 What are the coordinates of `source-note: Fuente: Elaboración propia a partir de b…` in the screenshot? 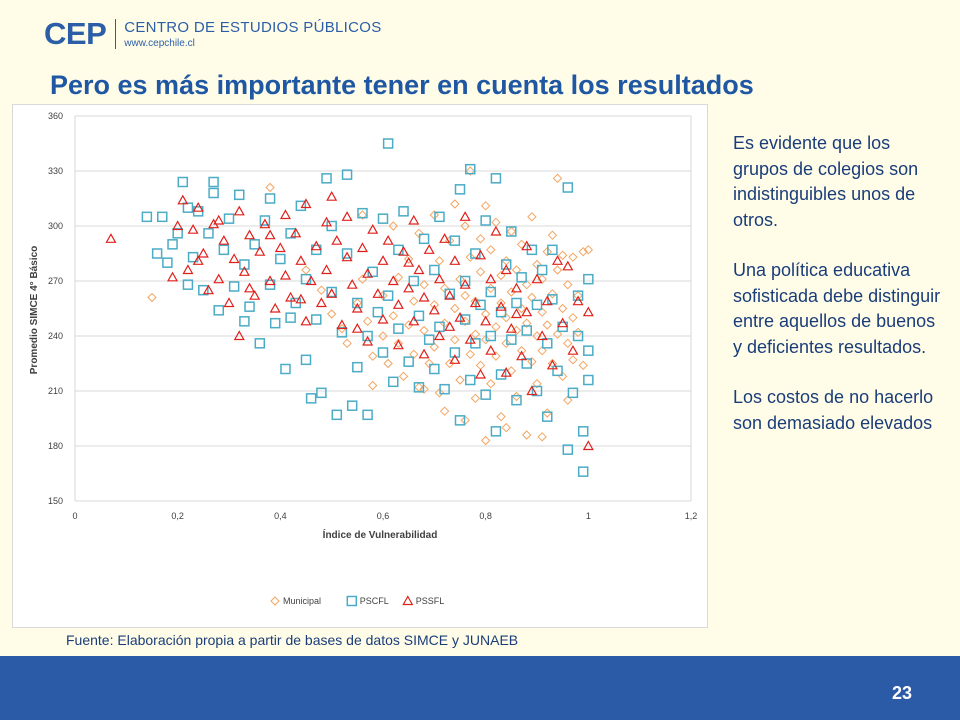 It's located at (292, 640).